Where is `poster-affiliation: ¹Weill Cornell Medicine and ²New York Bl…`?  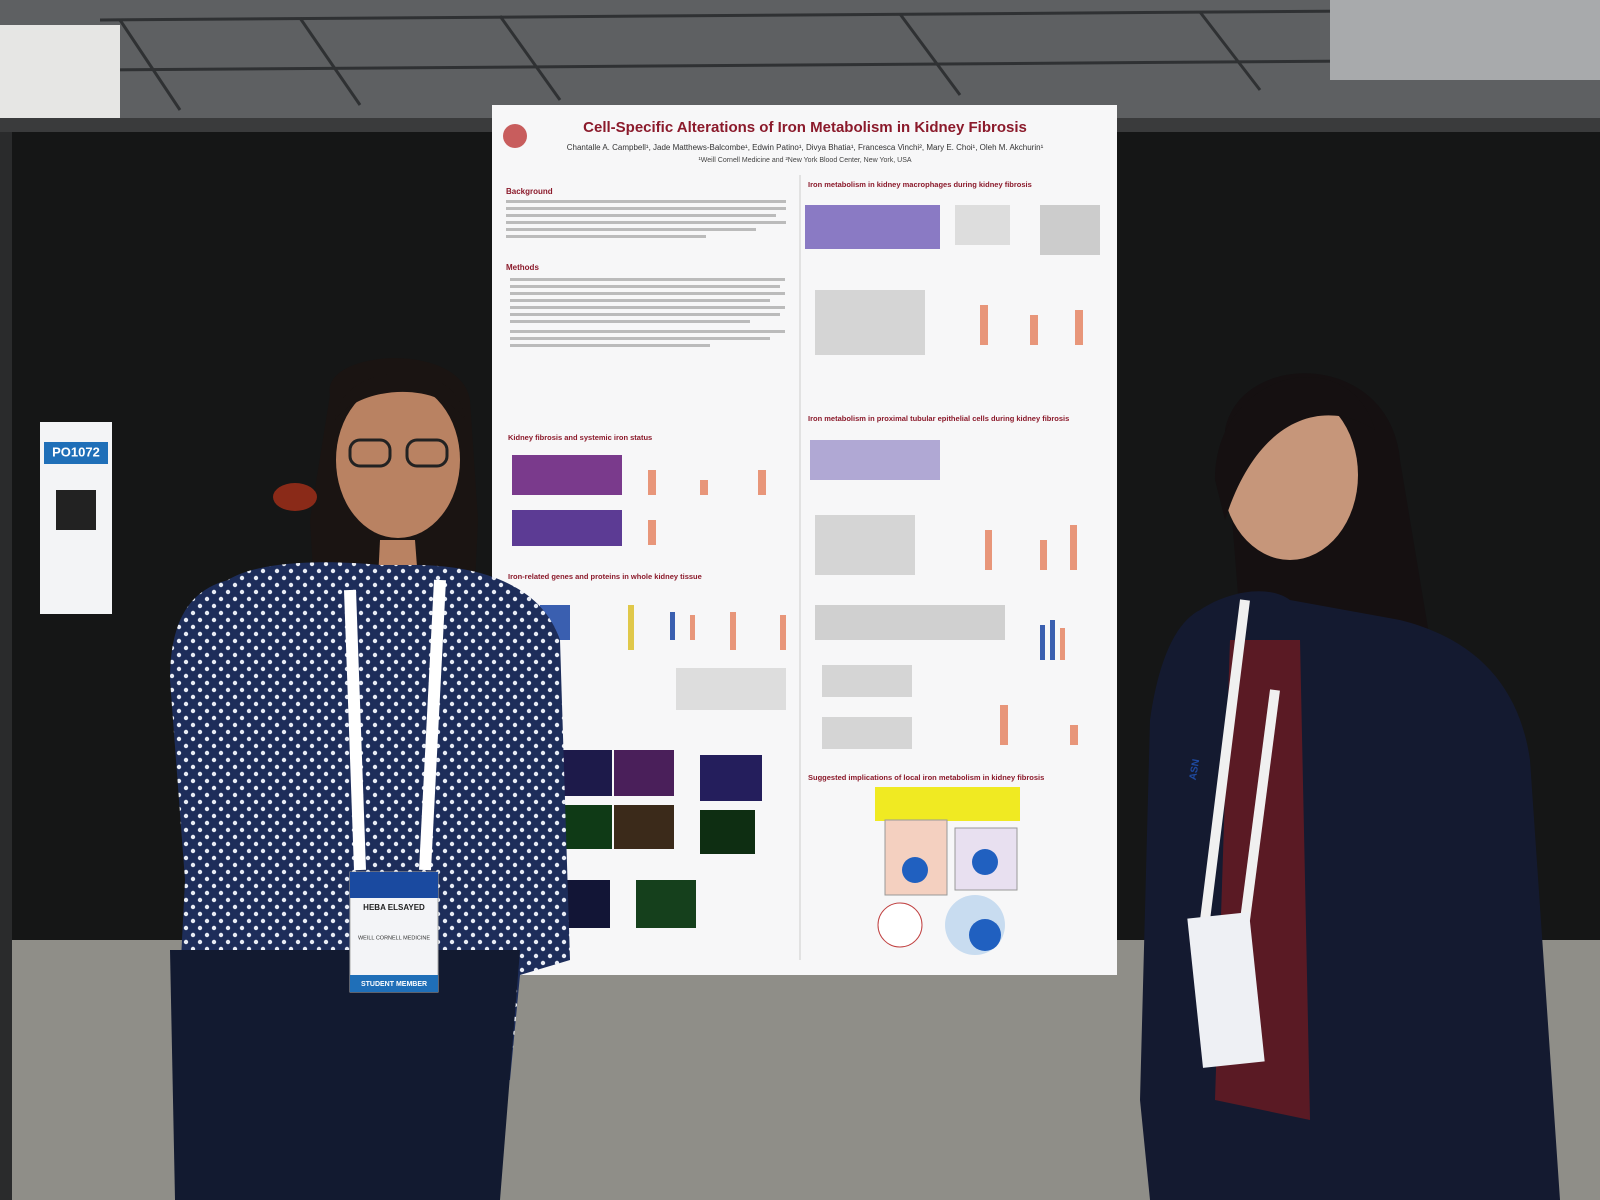 poster-affiliation: ¹Weill Cornell Medicine and ²New York Bl… is located at coordinates (804, 160).